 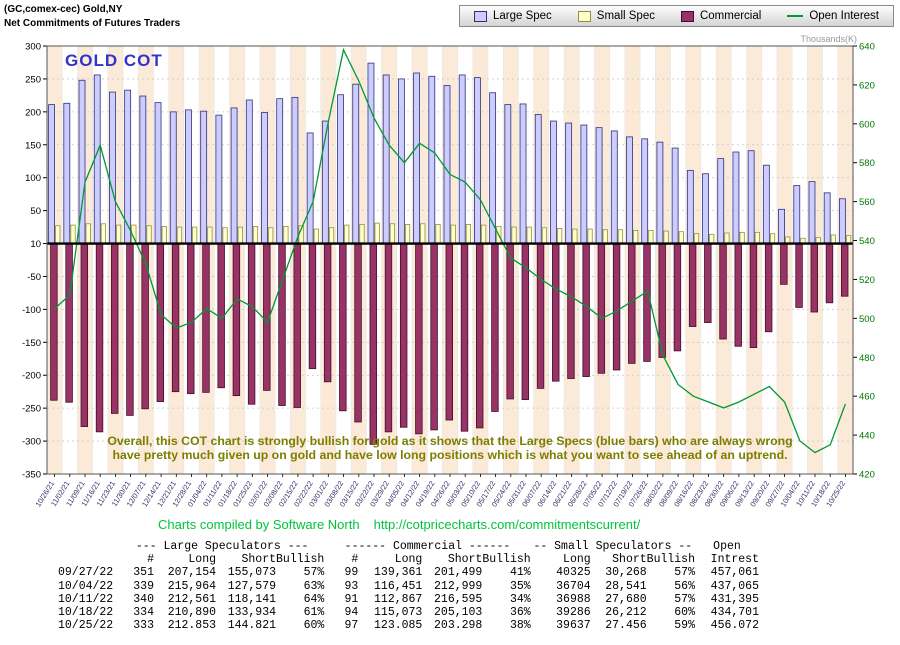 What do you see at coordinates (465, 560) in the screenshot?
I see `table-column-header: Short` at bounding box center [465, 560].